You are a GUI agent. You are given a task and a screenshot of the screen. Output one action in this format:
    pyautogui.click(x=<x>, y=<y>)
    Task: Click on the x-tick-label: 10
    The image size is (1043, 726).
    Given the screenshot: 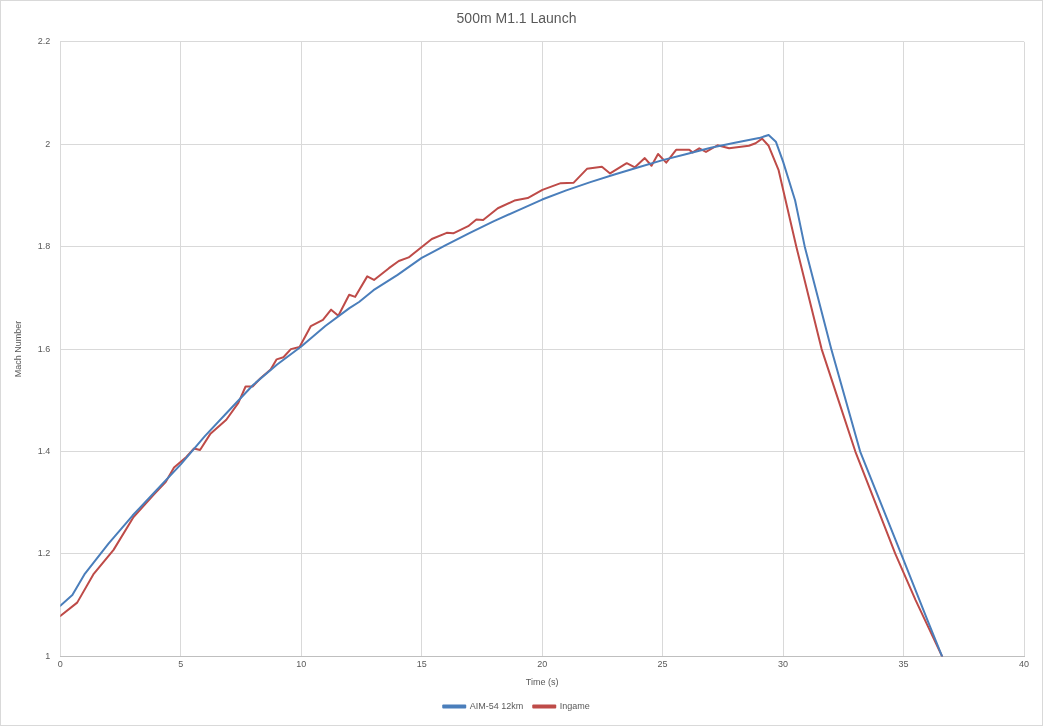 What is the action you would take?
    pyautogui.click(x=301, y=664)
    